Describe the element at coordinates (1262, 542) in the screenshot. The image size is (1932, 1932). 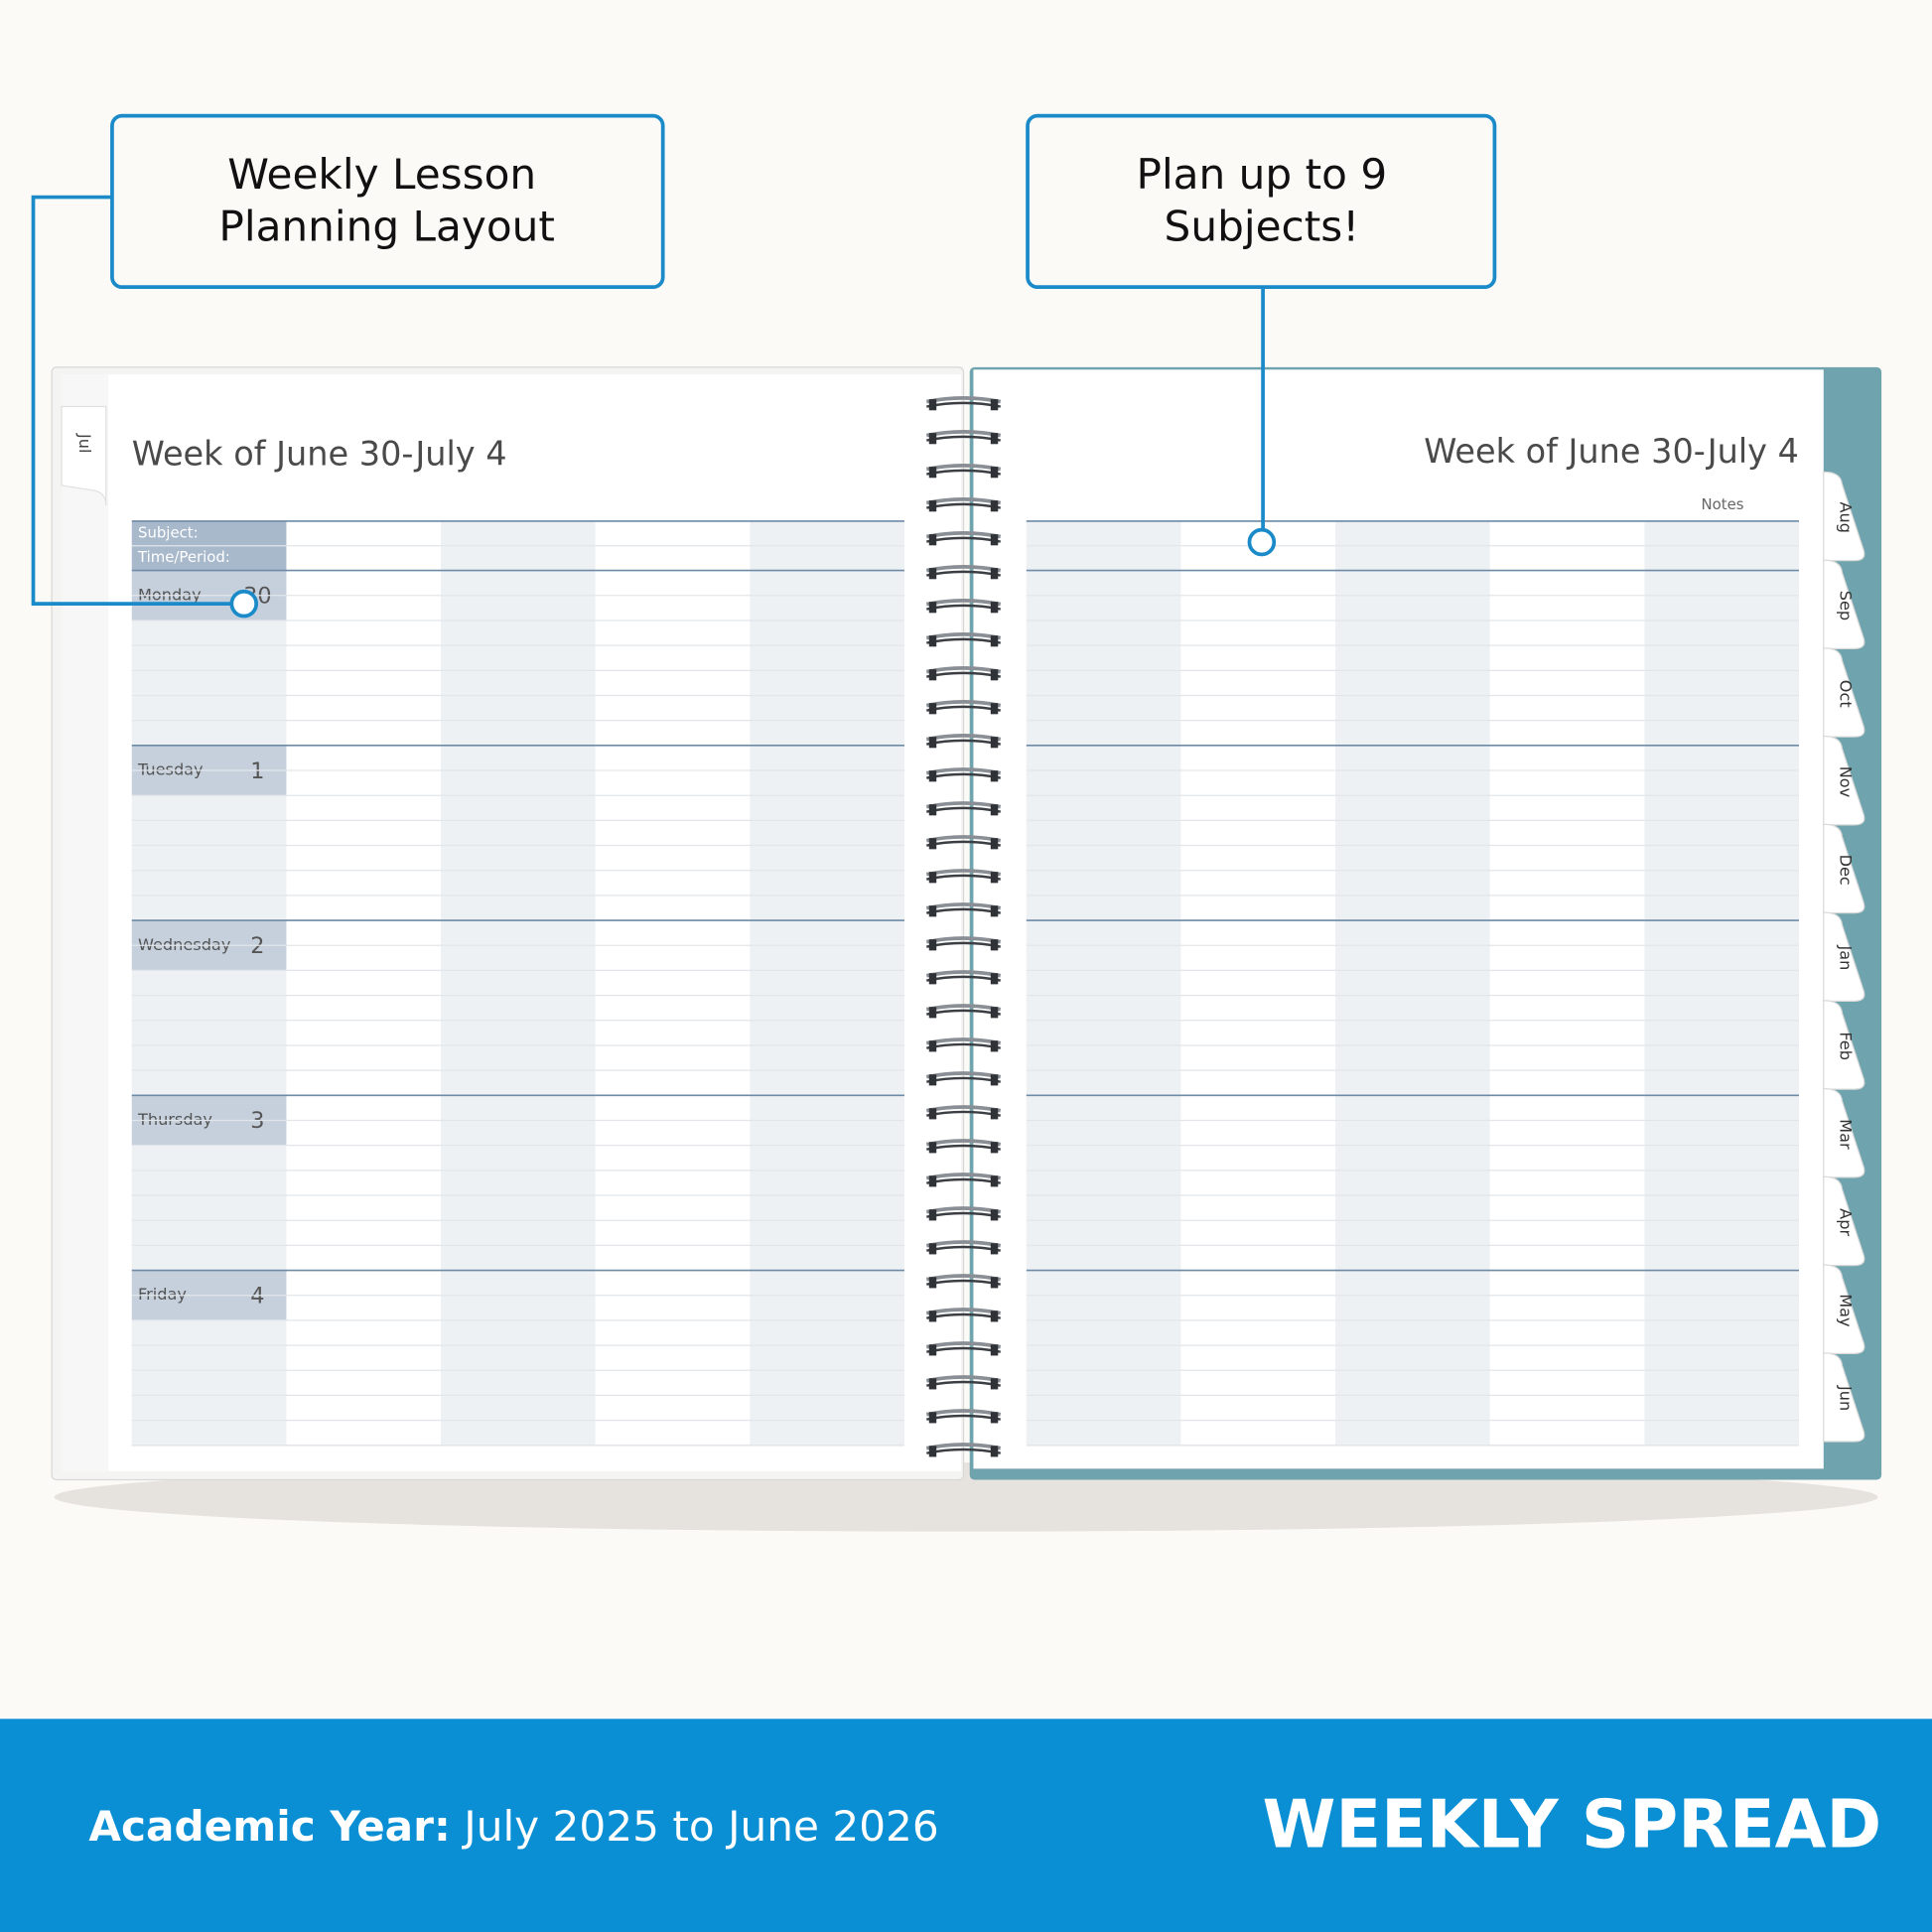
I see `callout-dot` at that location.